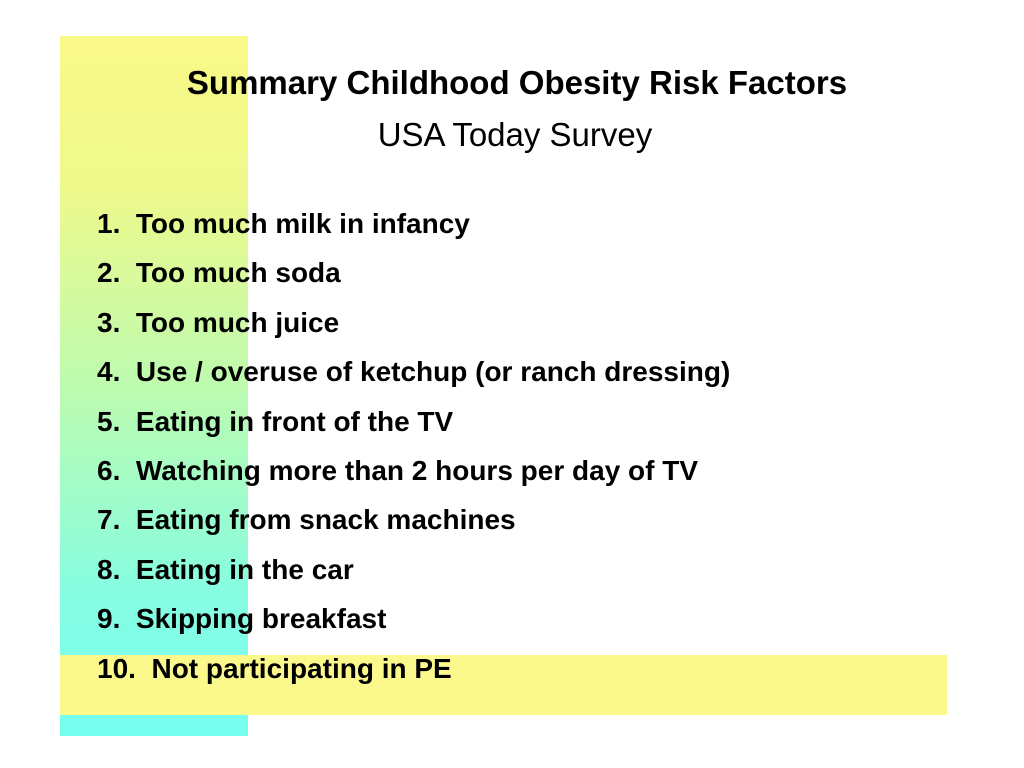 Image resolution: width=1024 pixels, height=768 pixels. Describe the element at coordinates (503, 685) in the screenshot. I see `decorative-yellow-band` at that location.